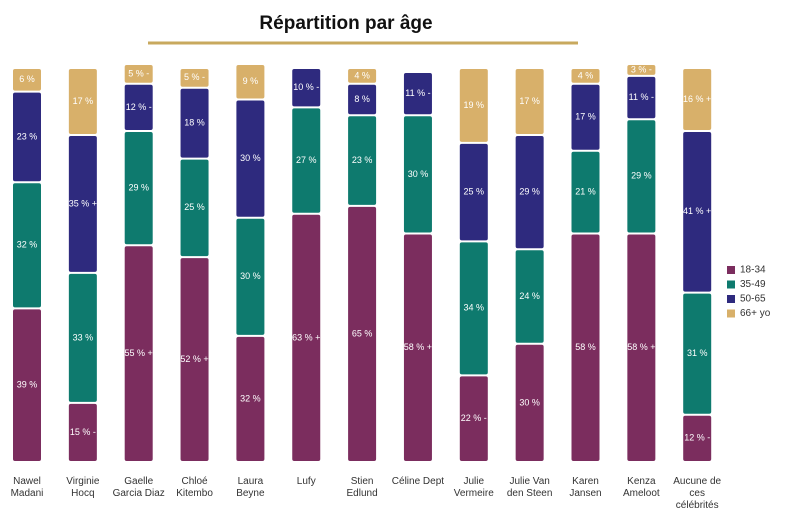 This screenshot has width=791, height=530. What do you see at coordinates (83, 487) in the screenshot?
I see `x-tick-label: Virginie Hocq` at bounding box center [83, 487].